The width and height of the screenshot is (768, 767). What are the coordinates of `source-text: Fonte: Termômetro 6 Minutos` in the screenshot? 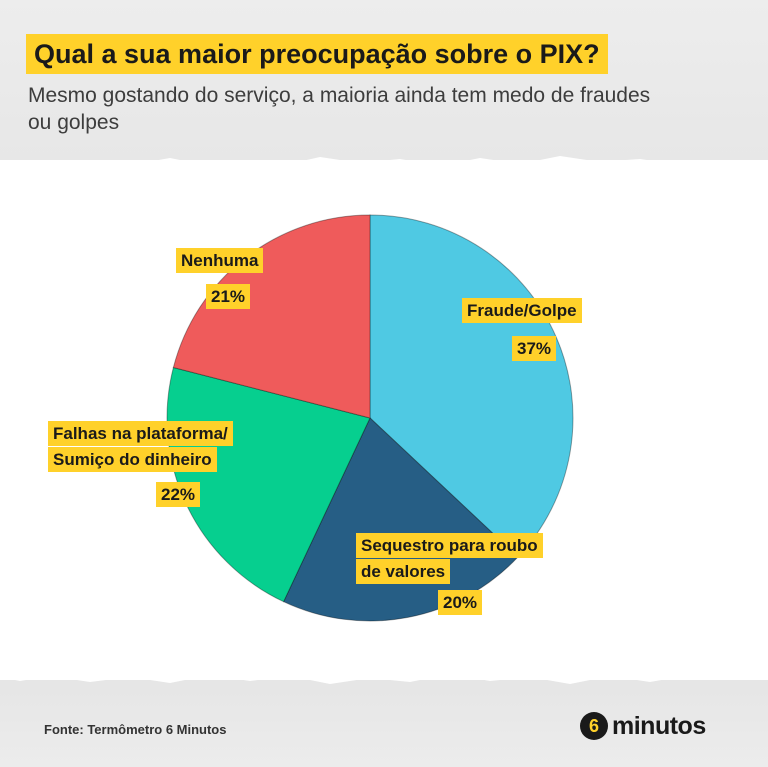 It's located at (135, 729).